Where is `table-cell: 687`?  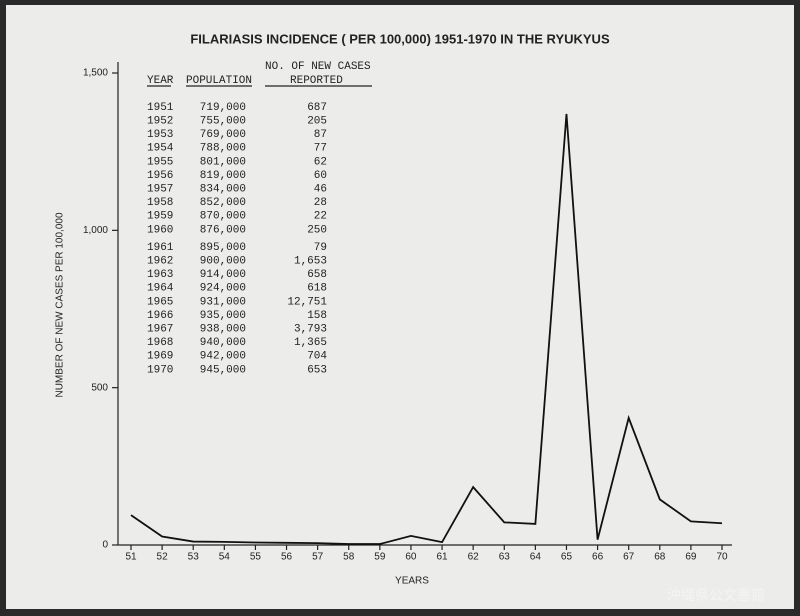
table-cell: 687 is located at coordinates (317, 108).